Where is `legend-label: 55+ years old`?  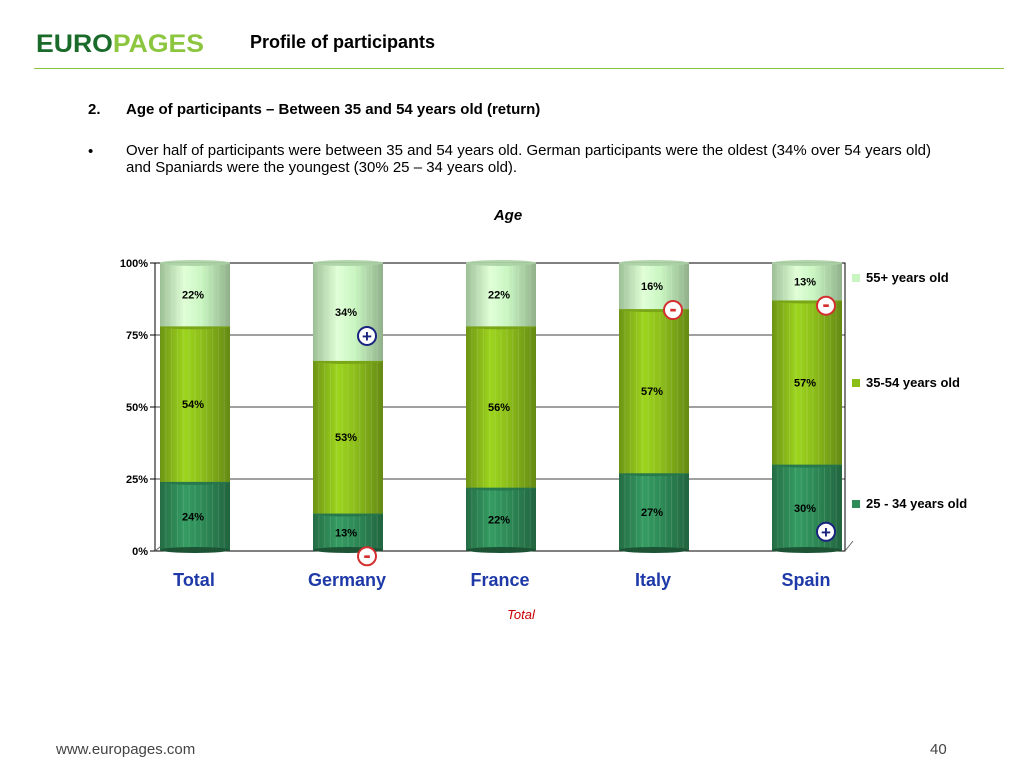
legend-label: 55+ years old is located at coordinates (907, 277).